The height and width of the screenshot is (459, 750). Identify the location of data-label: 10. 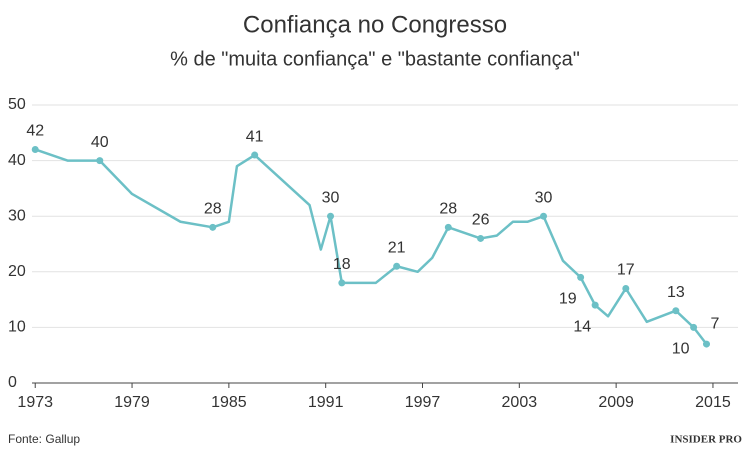
(681, 349).